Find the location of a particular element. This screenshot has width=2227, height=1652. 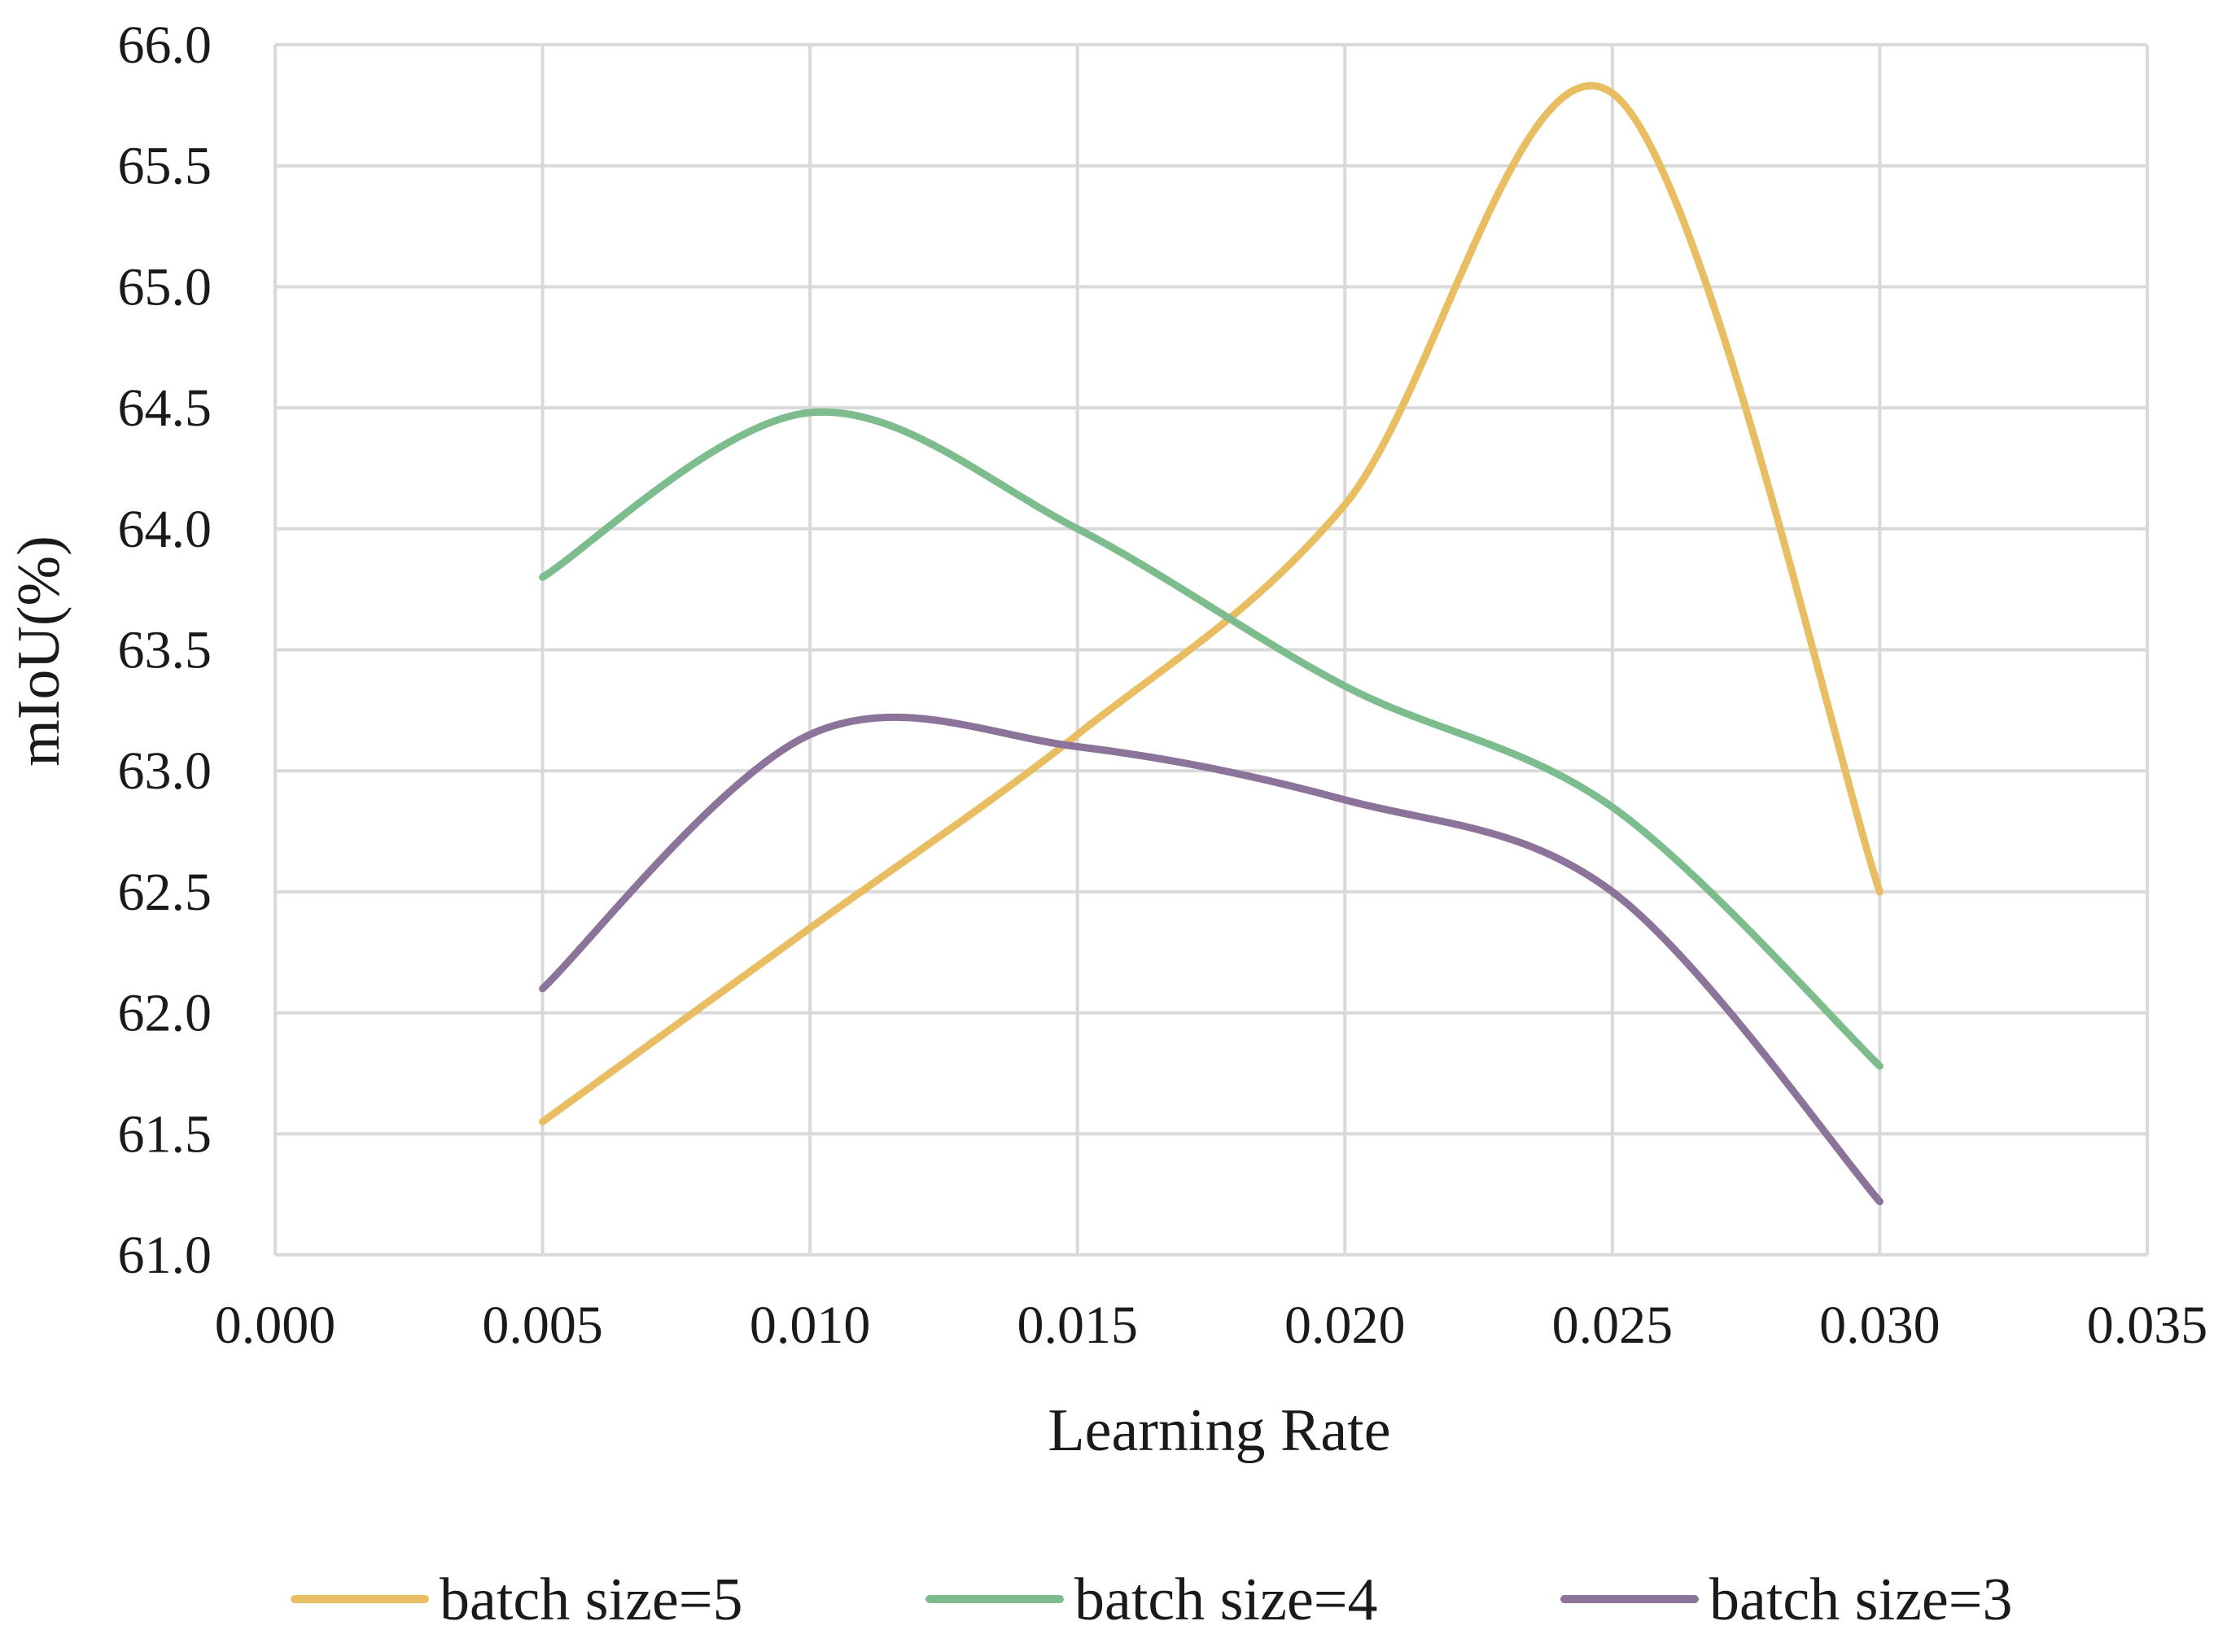

x-axis-ticks: 0.000 0.005 0.010 0.015 0.020 0.025 0.030 0.035 is located at coordinates (1211, 1325).